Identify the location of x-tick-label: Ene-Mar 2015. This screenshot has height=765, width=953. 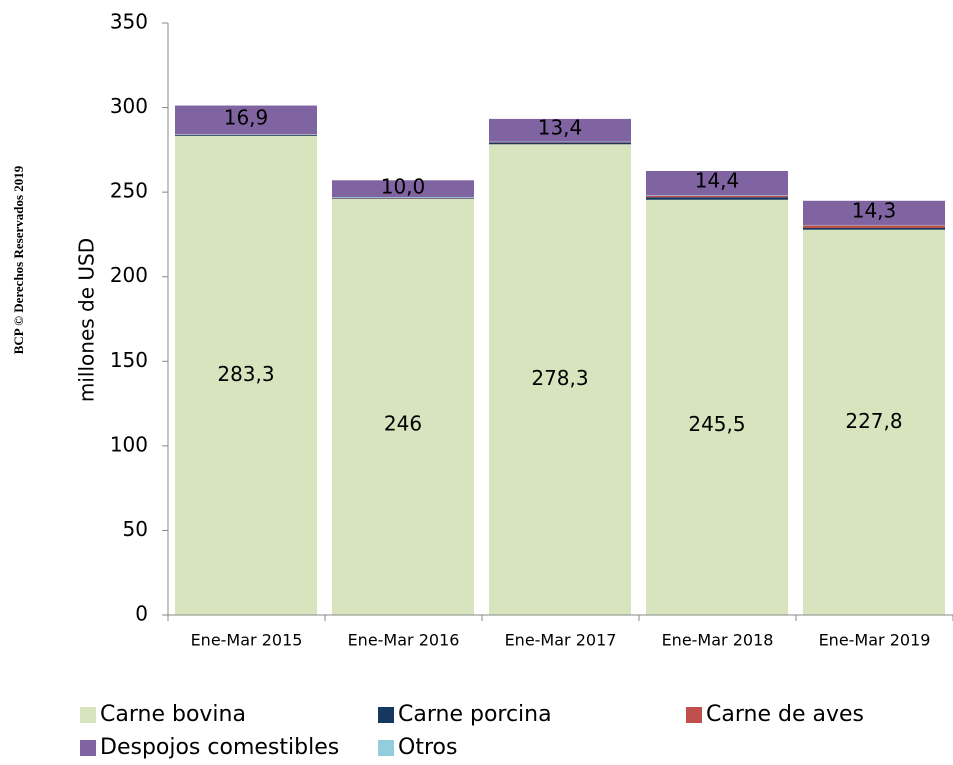
(247, 640).